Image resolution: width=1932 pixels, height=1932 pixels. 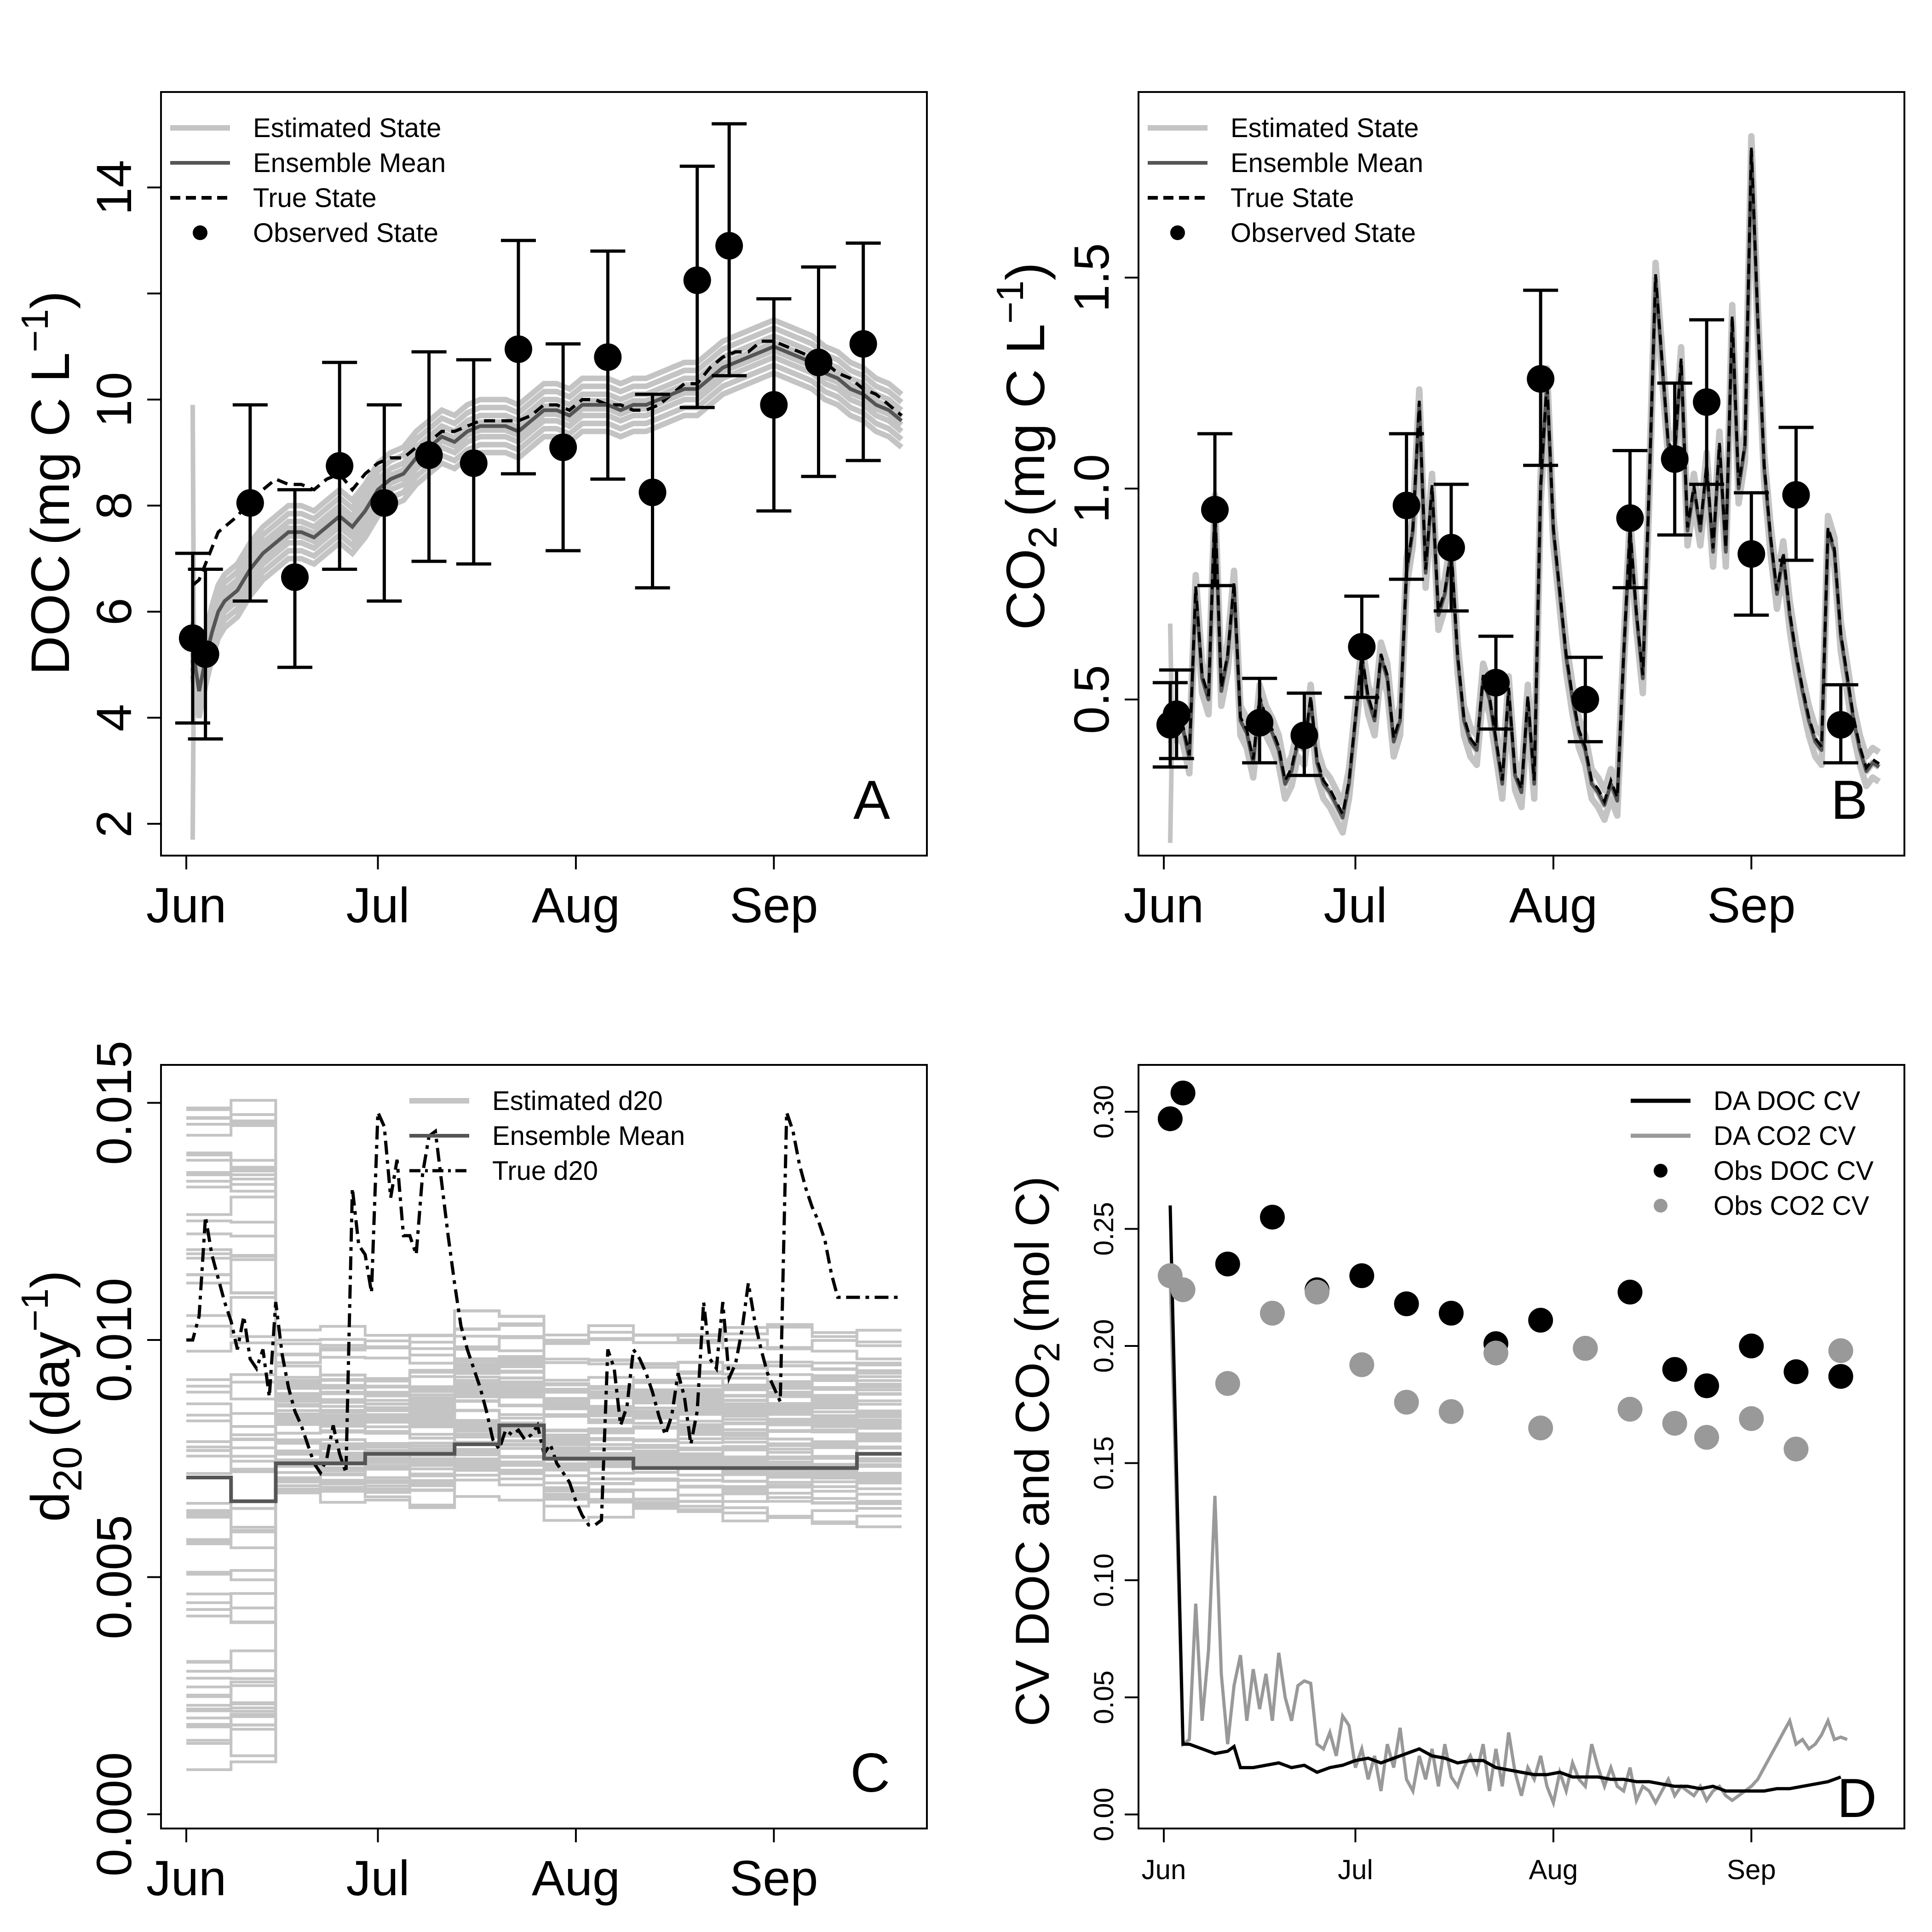 What do you see at coordinates (1091, 488) in the screenshot?
I see `y-tick-label: 1.0` at bounding box center [1091, 488].